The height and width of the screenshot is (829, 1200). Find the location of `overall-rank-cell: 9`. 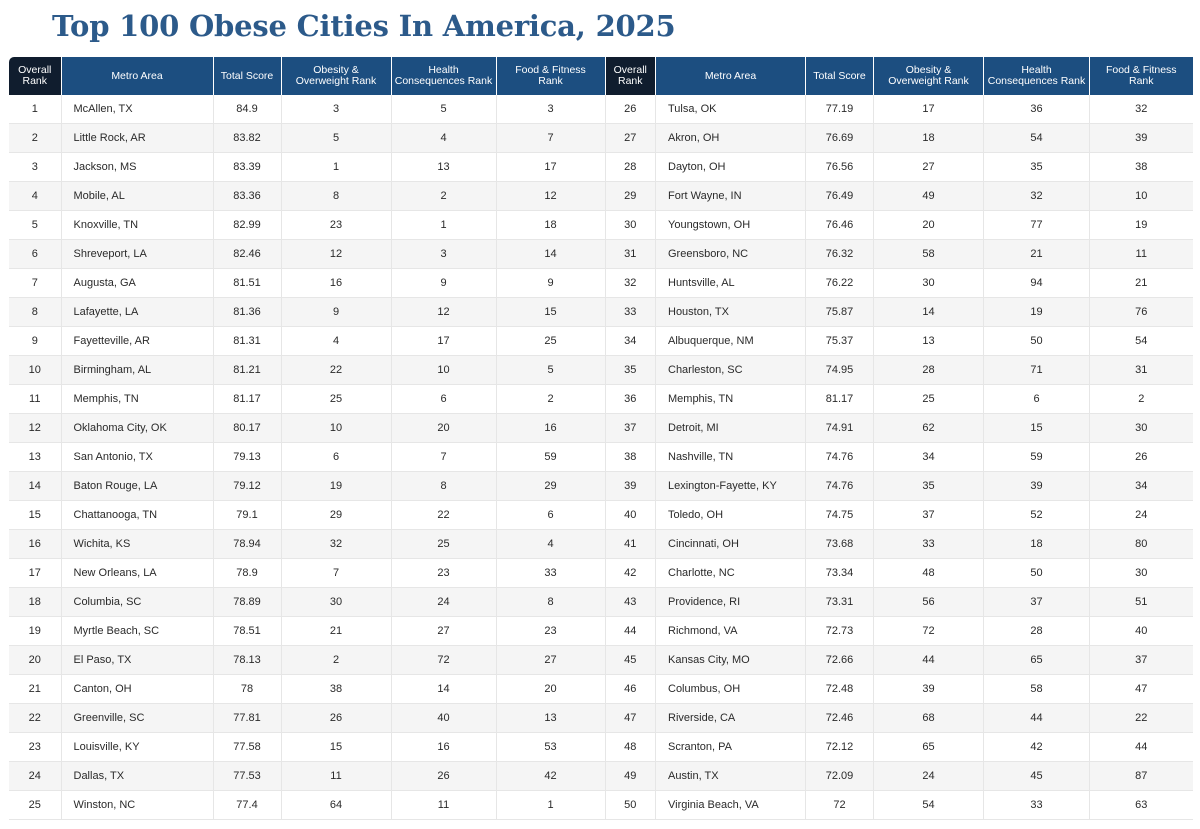

overall-rank-cell: 9 is located at coordinates (35, 341).